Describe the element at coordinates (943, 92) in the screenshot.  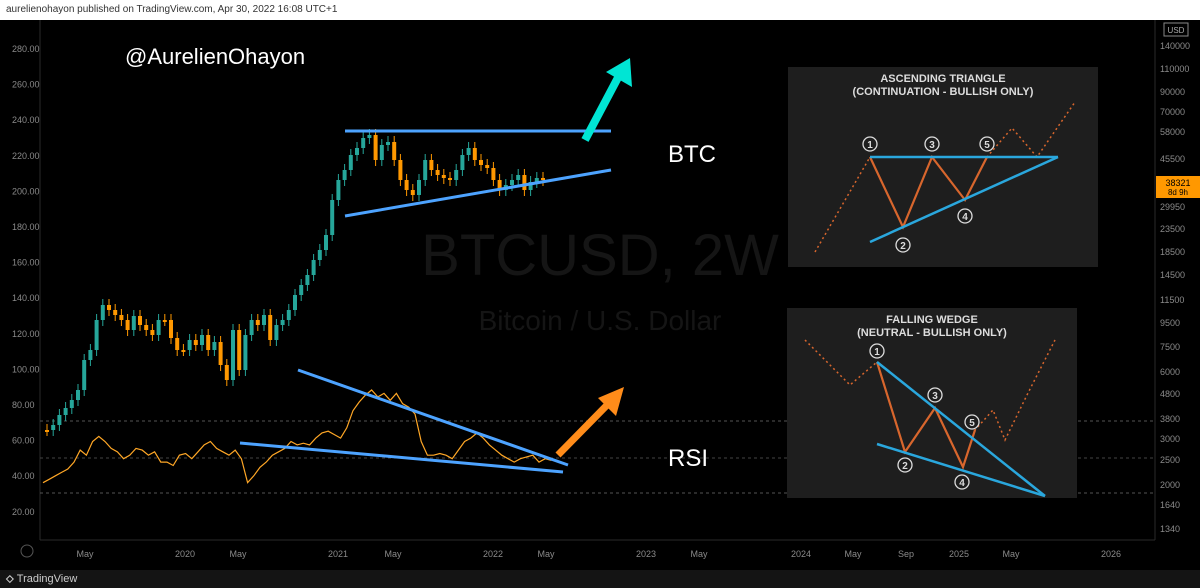
I see `ascending-triangle-subtitle: (CONTINUATION - BULLISH ONLY)` at that location.